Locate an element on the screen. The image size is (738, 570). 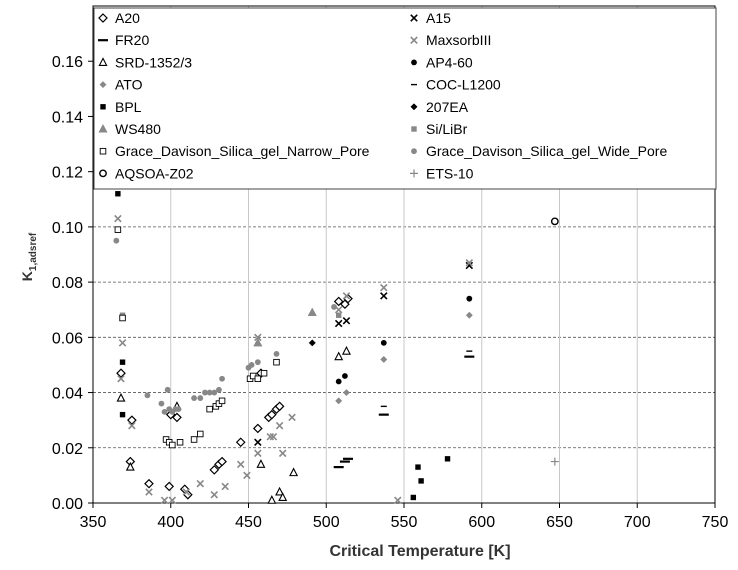
y-tick-label: 0.16 is located at coordinates (67, 62).